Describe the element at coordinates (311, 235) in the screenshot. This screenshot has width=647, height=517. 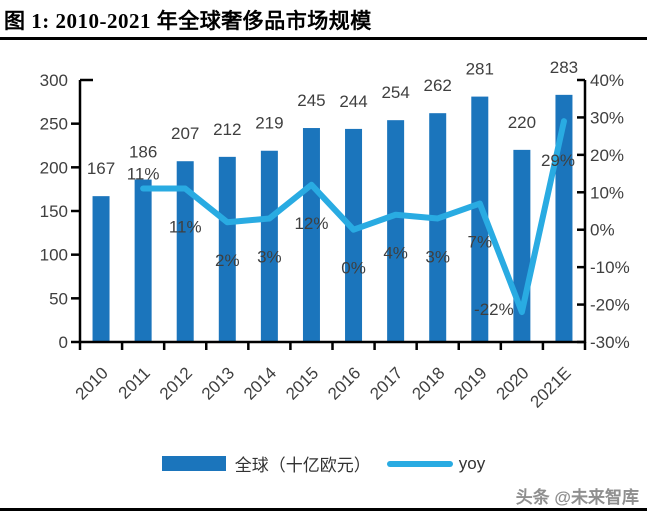
I see `bar-2015` at that location.